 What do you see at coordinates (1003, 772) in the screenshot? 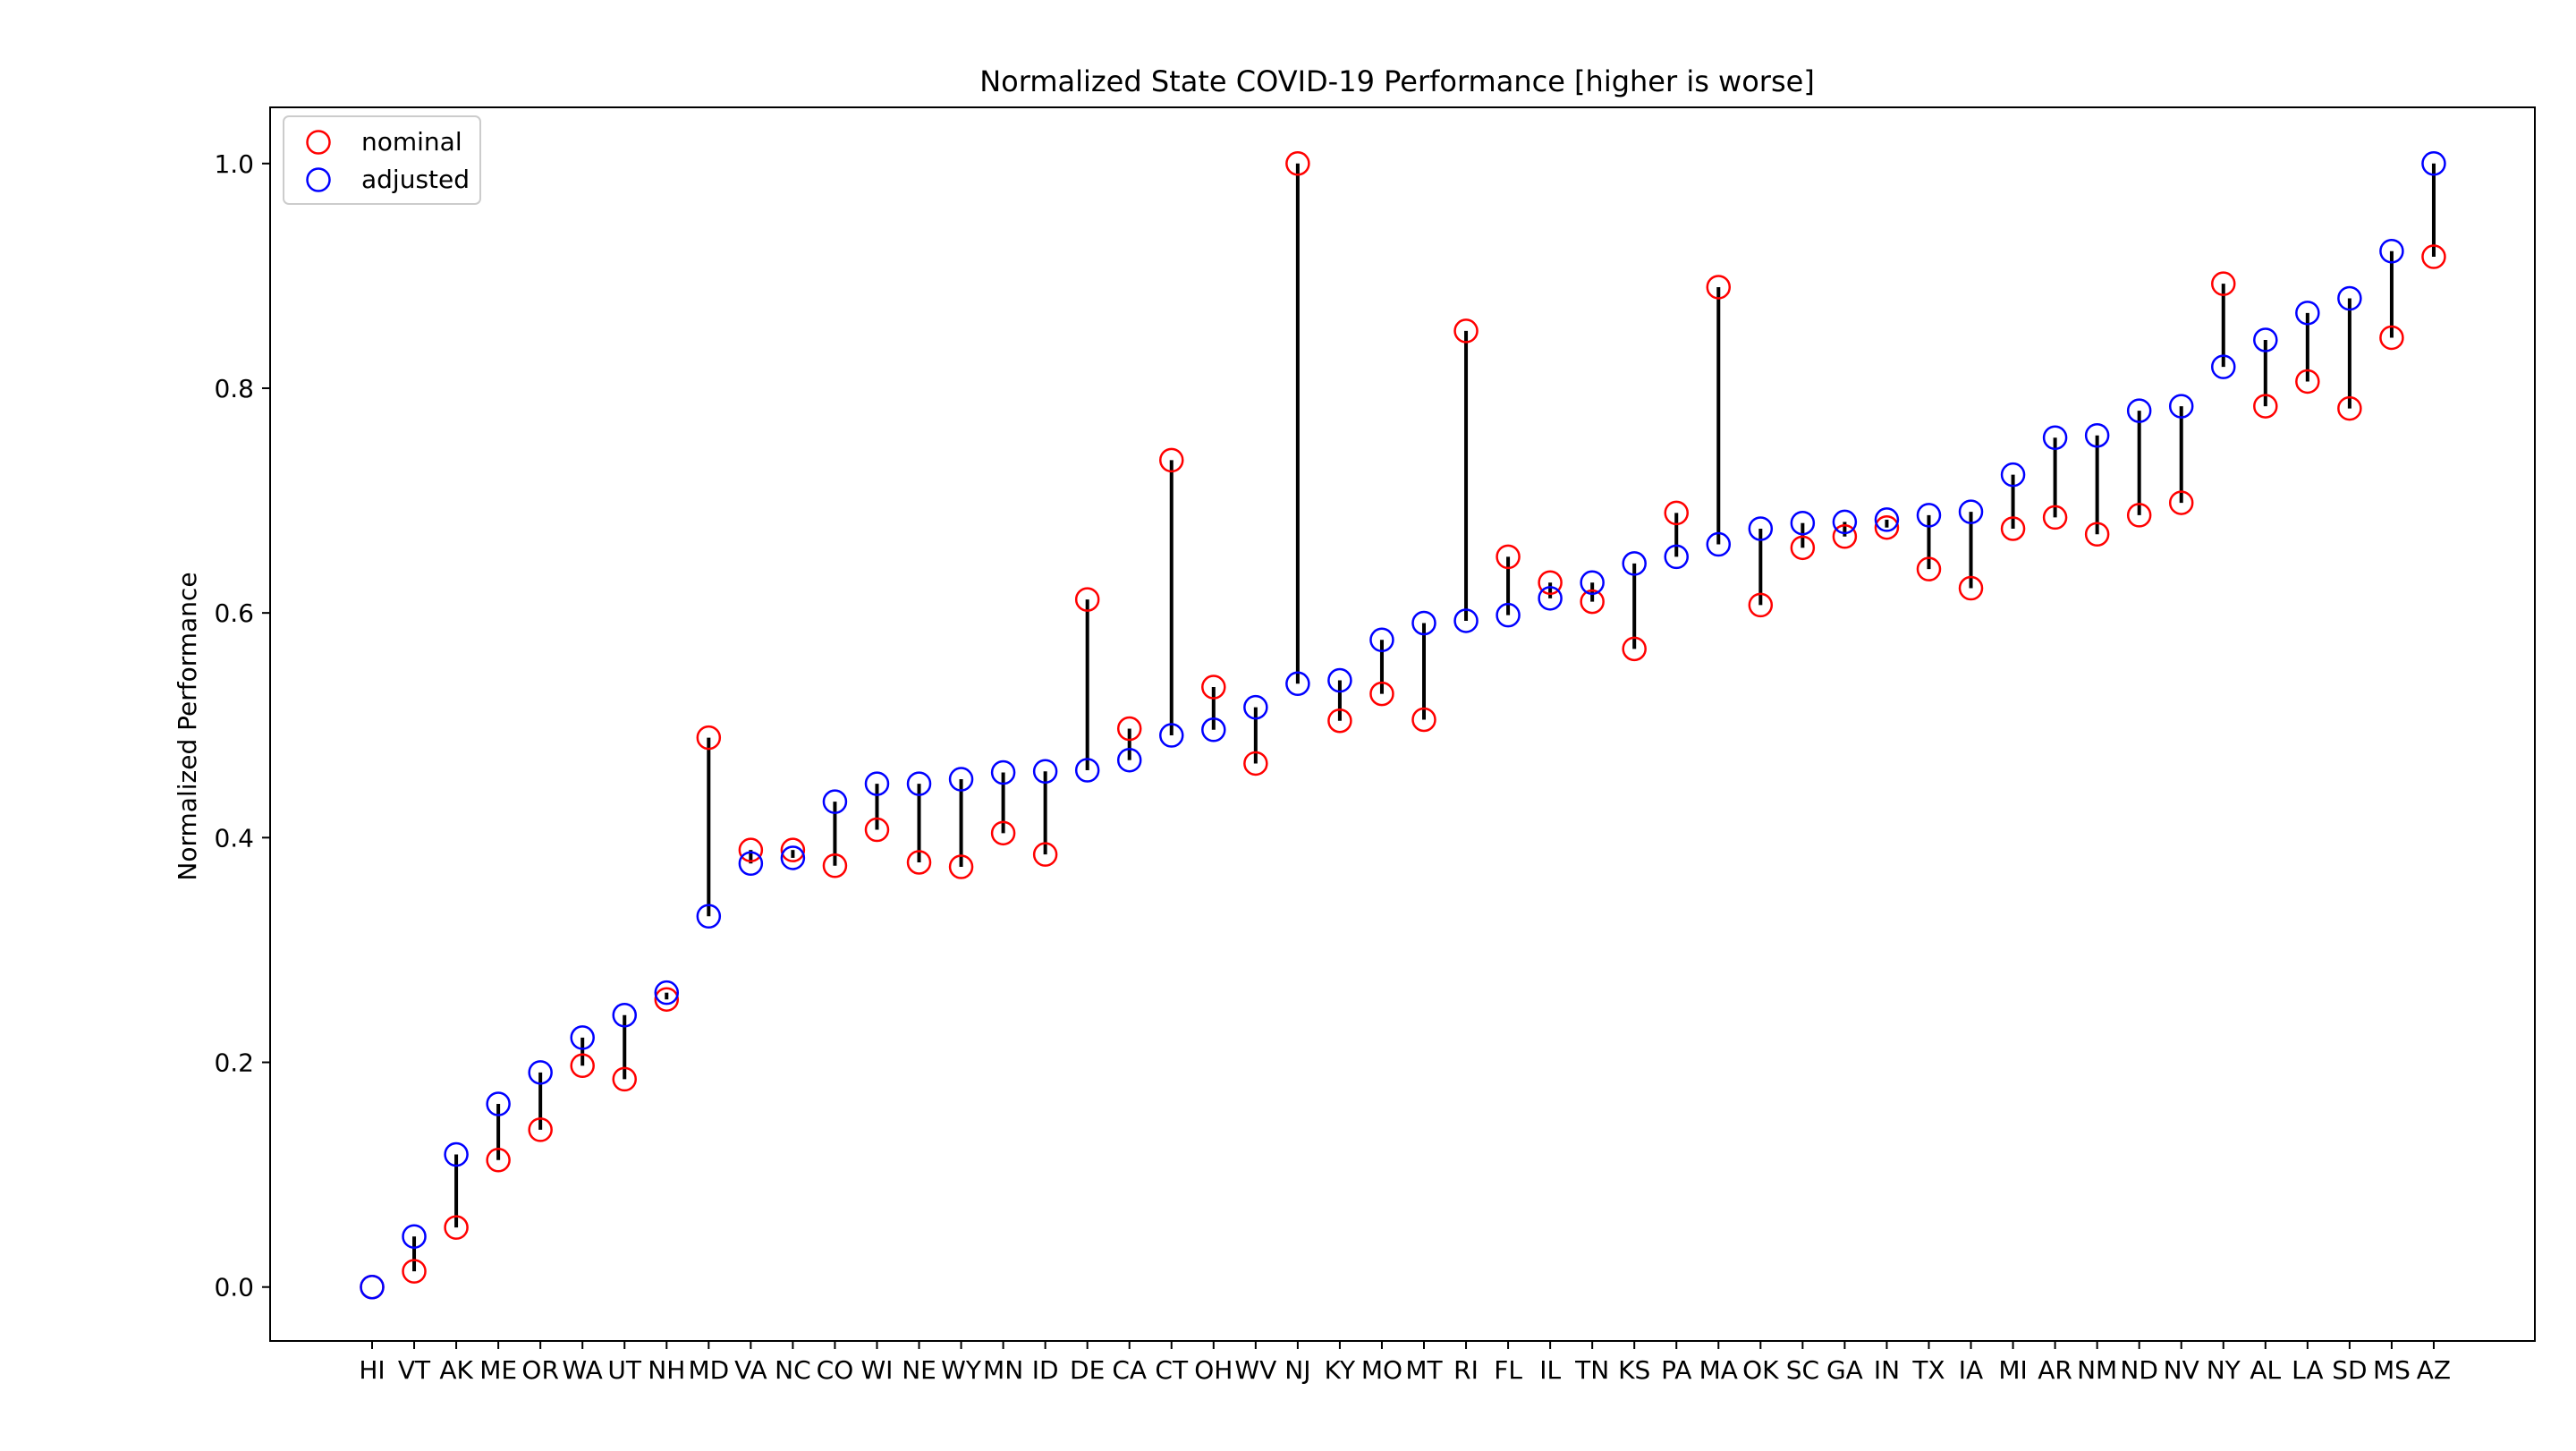
I see `point-adjusted-mn` at bounding box center [1003, 772].